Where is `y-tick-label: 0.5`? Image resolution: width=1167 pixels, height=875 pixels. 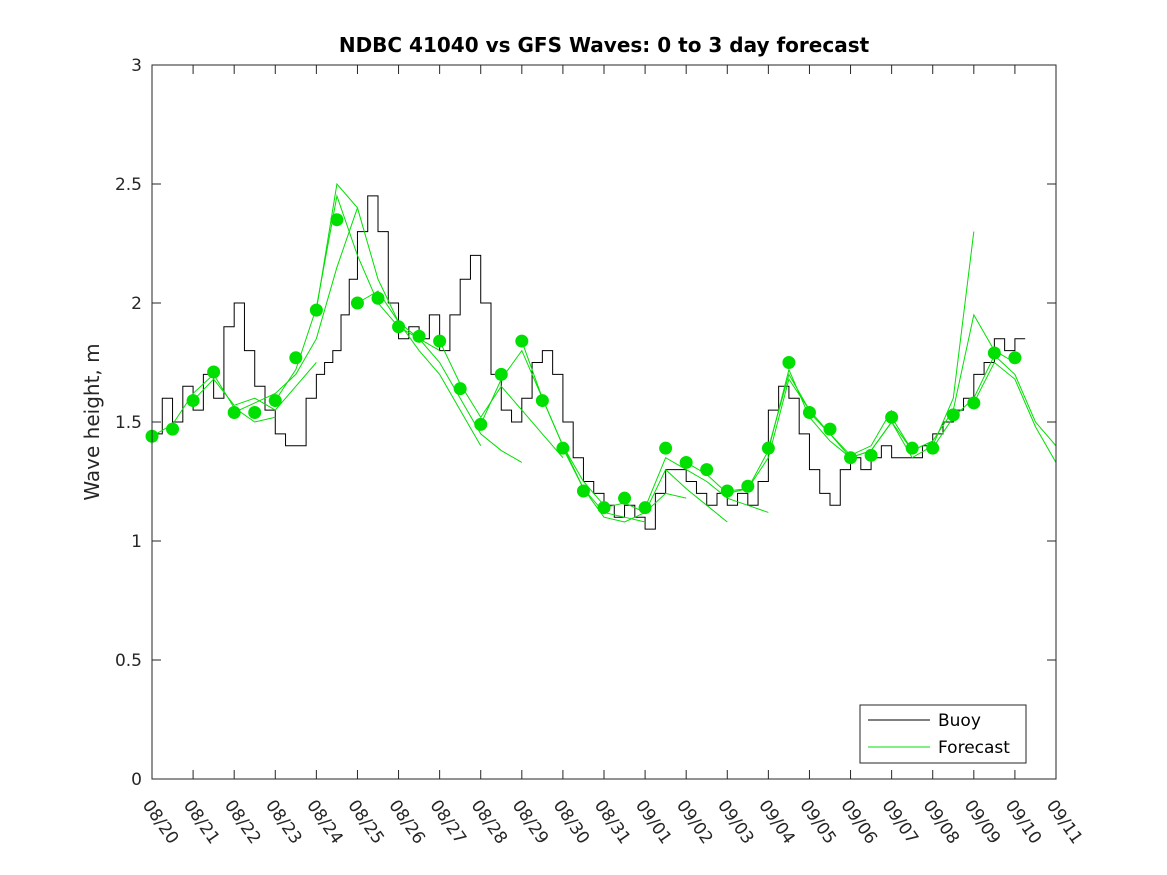 y-tick-label: 0.5 is located at coordinates (128, 661).